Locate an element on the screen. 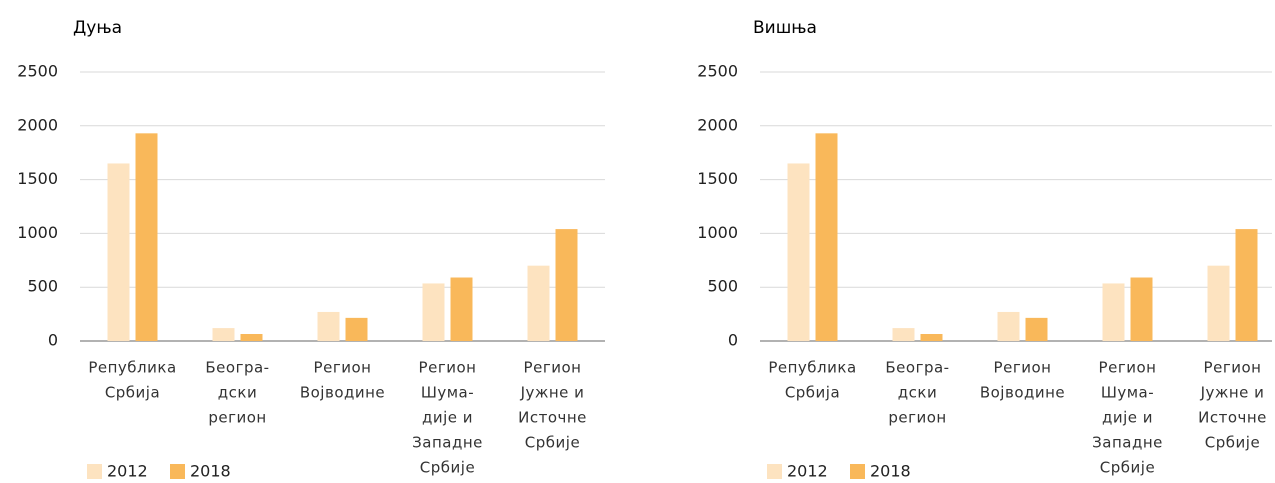 The height and width of the screenshot is (483, 1275). chart-title: Вишња is located at coordinates (785, 28).